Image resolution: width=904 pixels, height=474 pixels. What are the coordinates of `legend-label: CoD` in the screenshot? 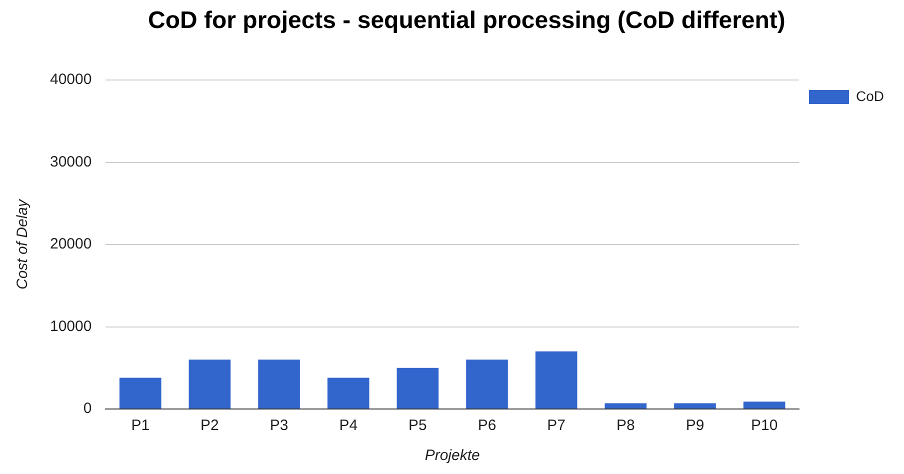 It's located at (870, 96).